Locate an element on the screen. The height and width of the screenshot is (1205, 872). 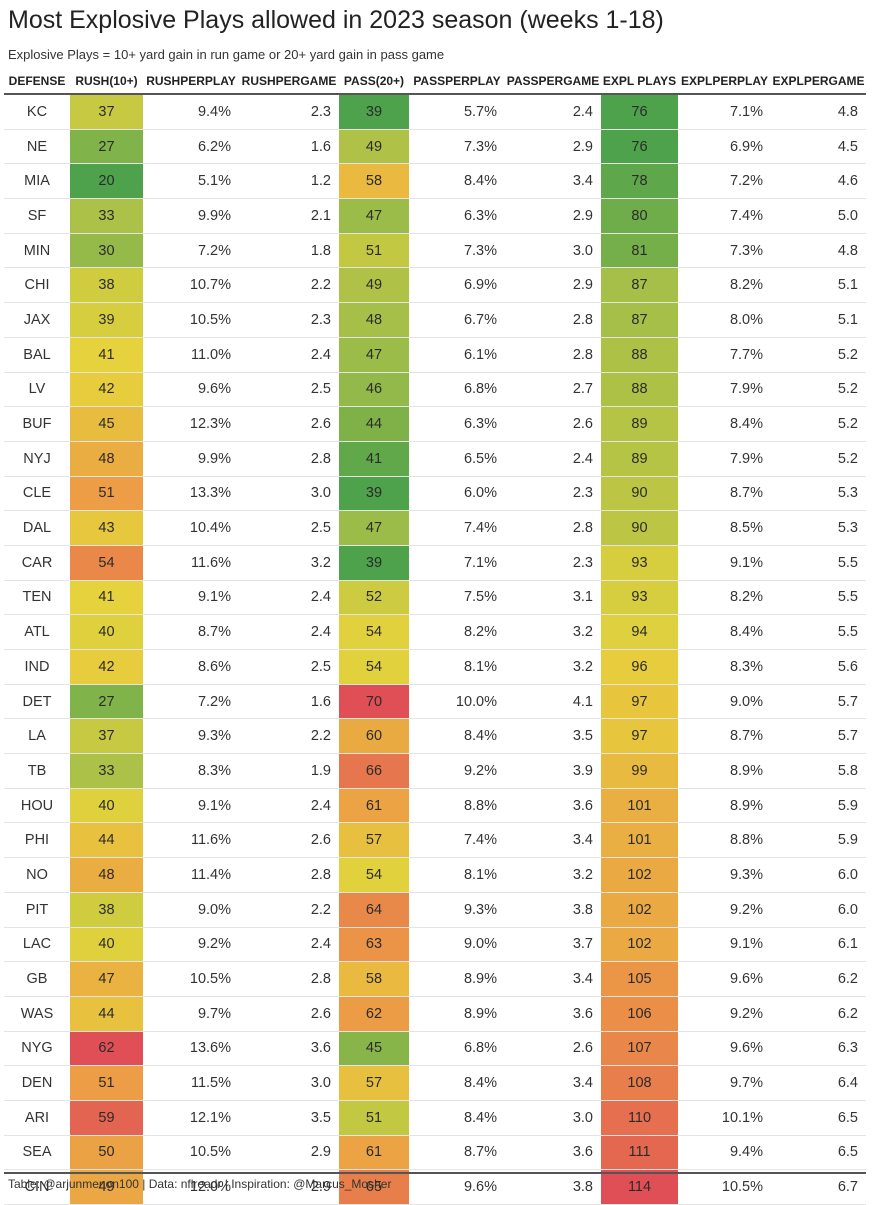
value-cell: 5.7% is located at coordinates (457, 112).